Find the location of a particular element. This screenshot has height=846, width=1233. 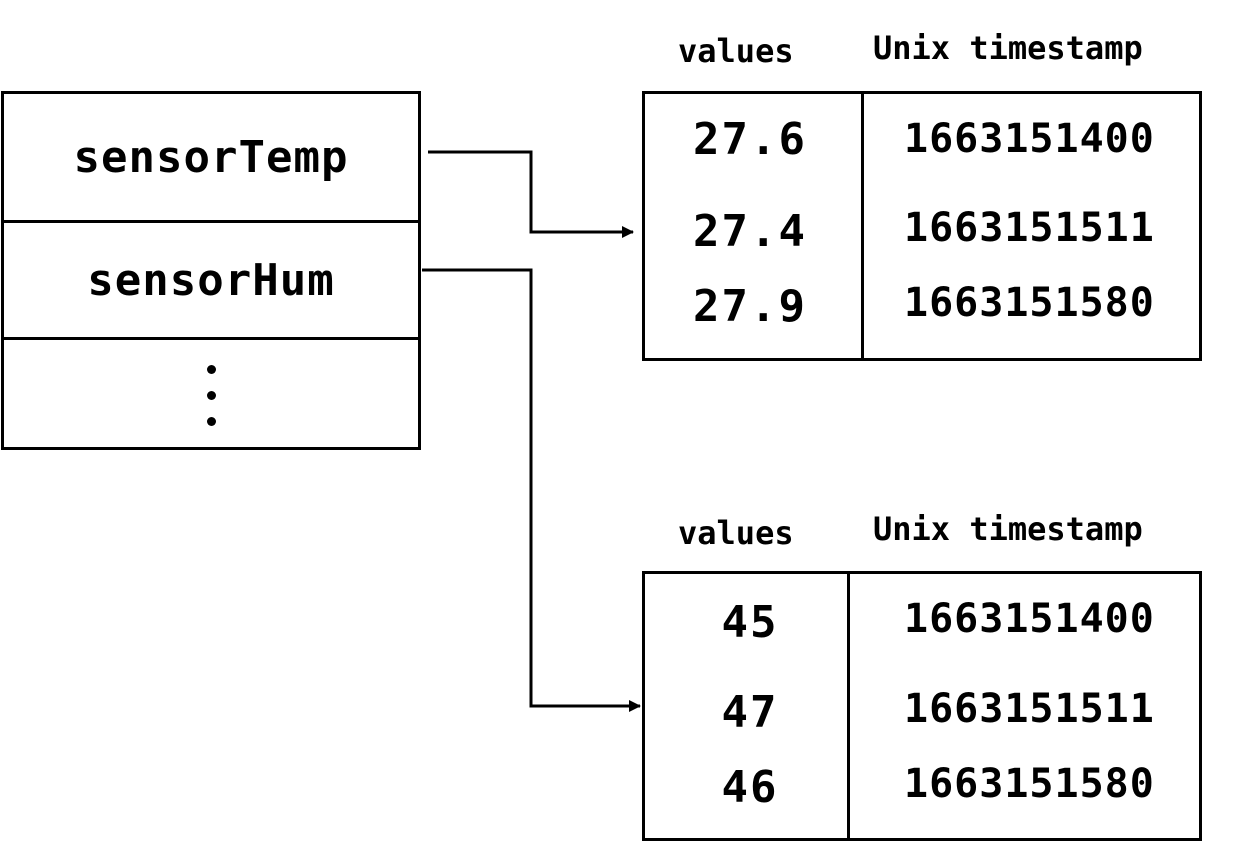

key-table: sensorTemp sensorHum is located at coordinates (211, 270).